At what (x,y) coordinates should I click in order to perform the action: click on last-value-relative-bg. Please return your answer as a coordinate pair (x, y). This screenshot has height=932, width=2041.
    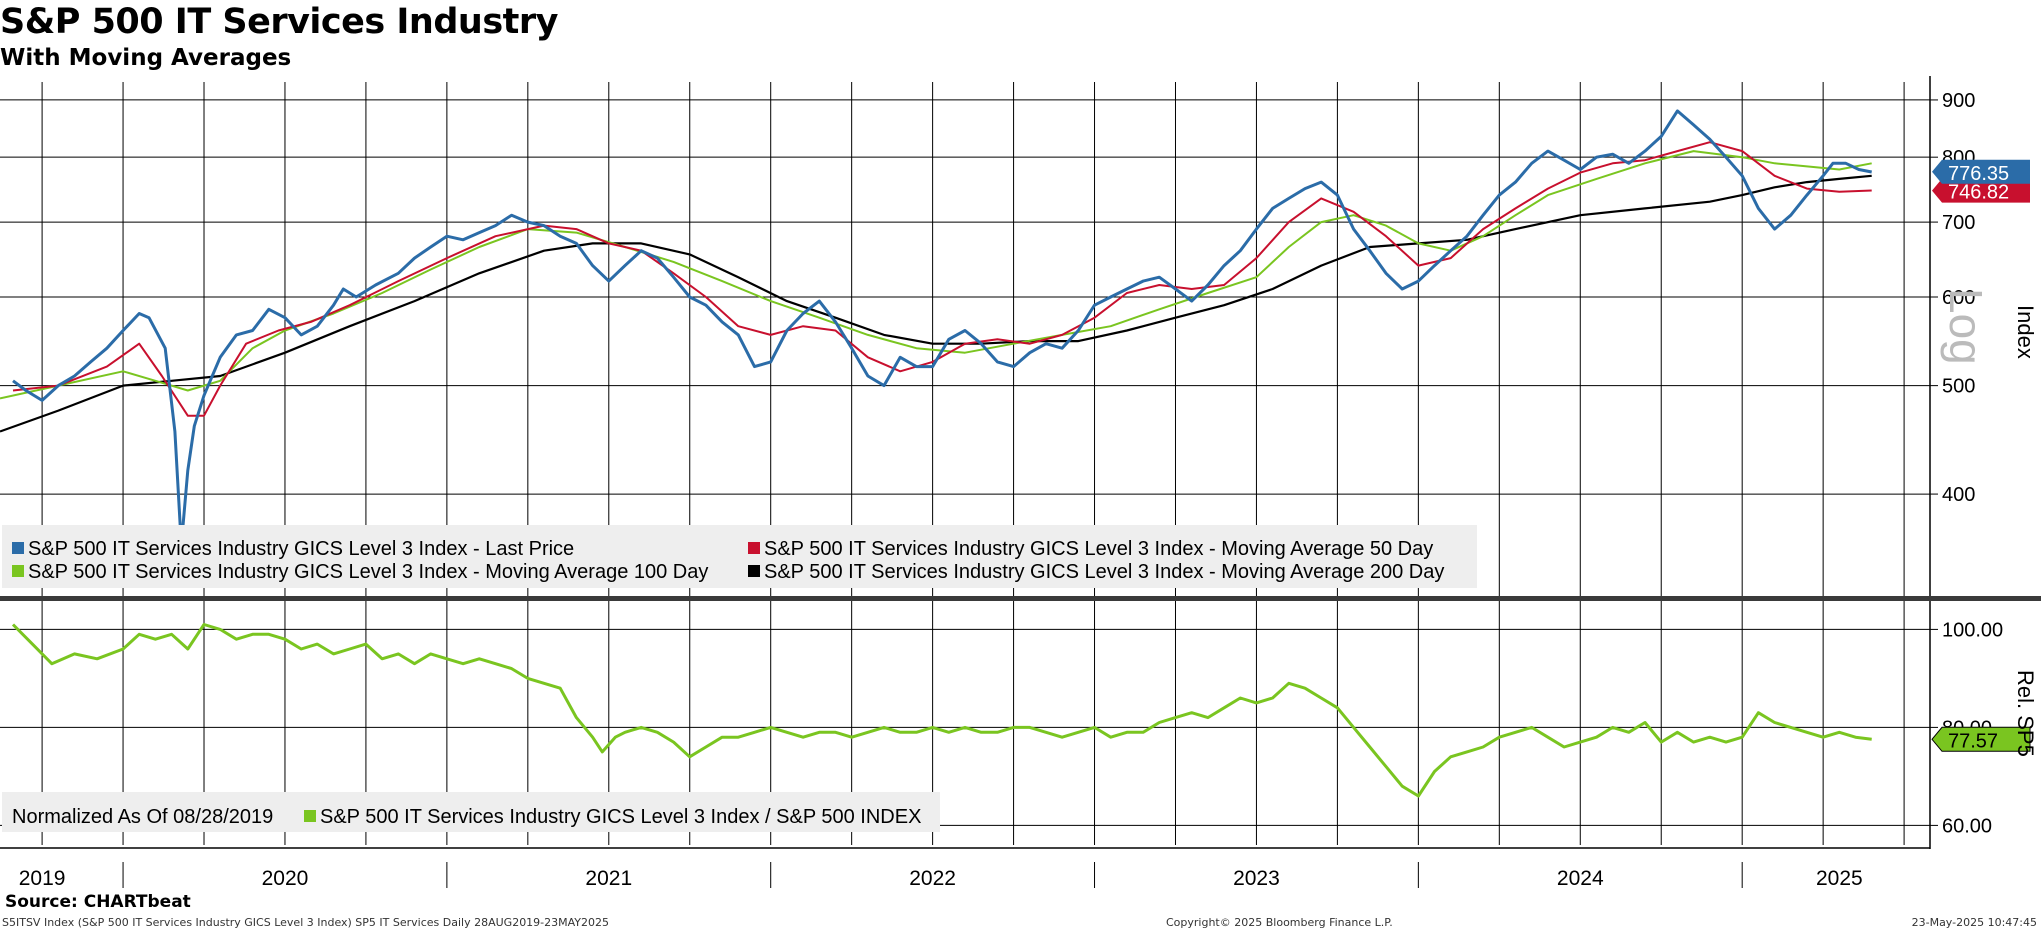
    Looking at the image, I should click on (1981, 739).